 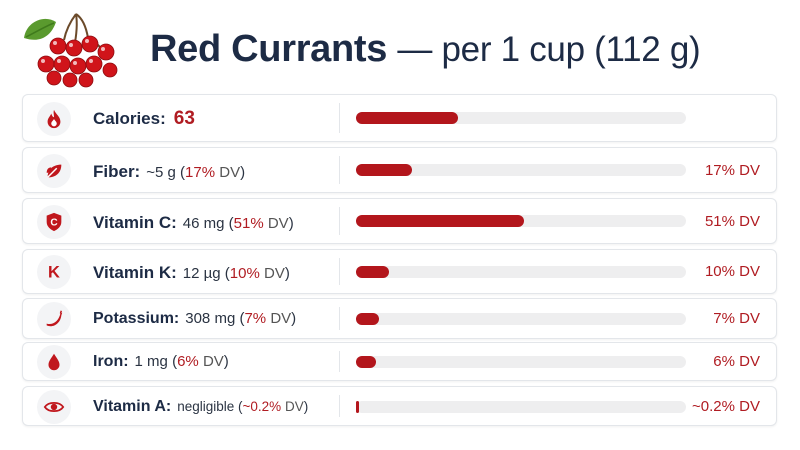 I want to click on red-currant-logo-icon, so click(x=71, y=50).